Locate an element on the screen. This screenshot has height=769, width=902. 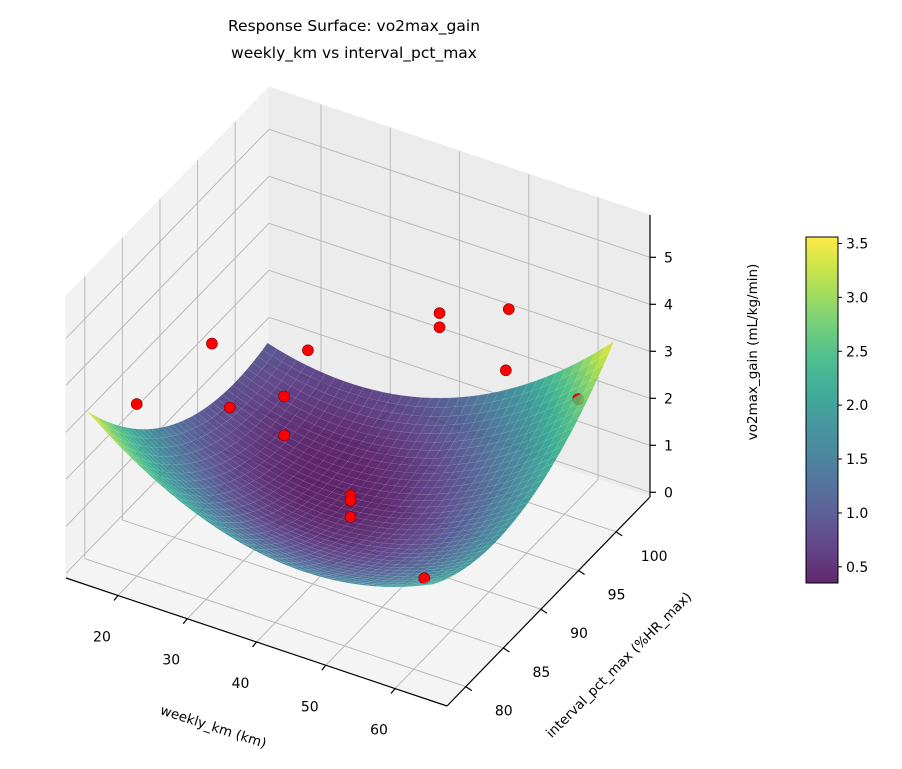
z-tick-label: 2 is located at coordinates (668, 399).